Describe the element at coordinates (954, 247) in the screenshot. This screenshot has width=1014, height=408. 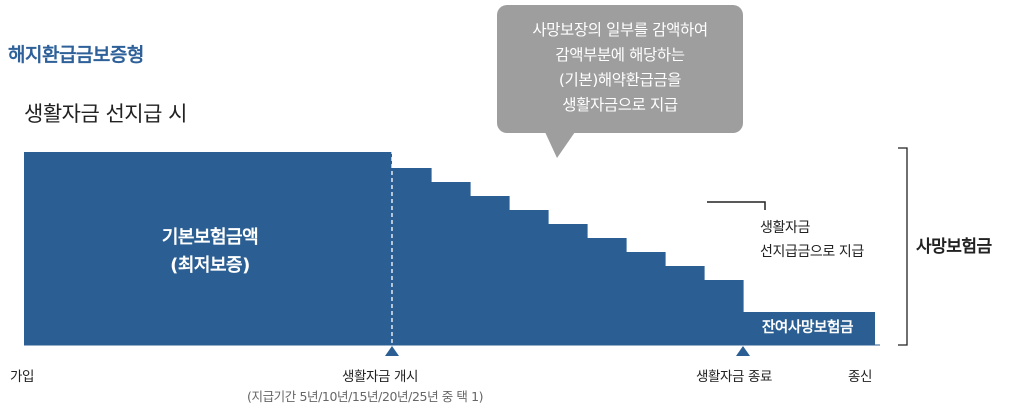
I see `death-benefit-label: 사망보험금` at that location.